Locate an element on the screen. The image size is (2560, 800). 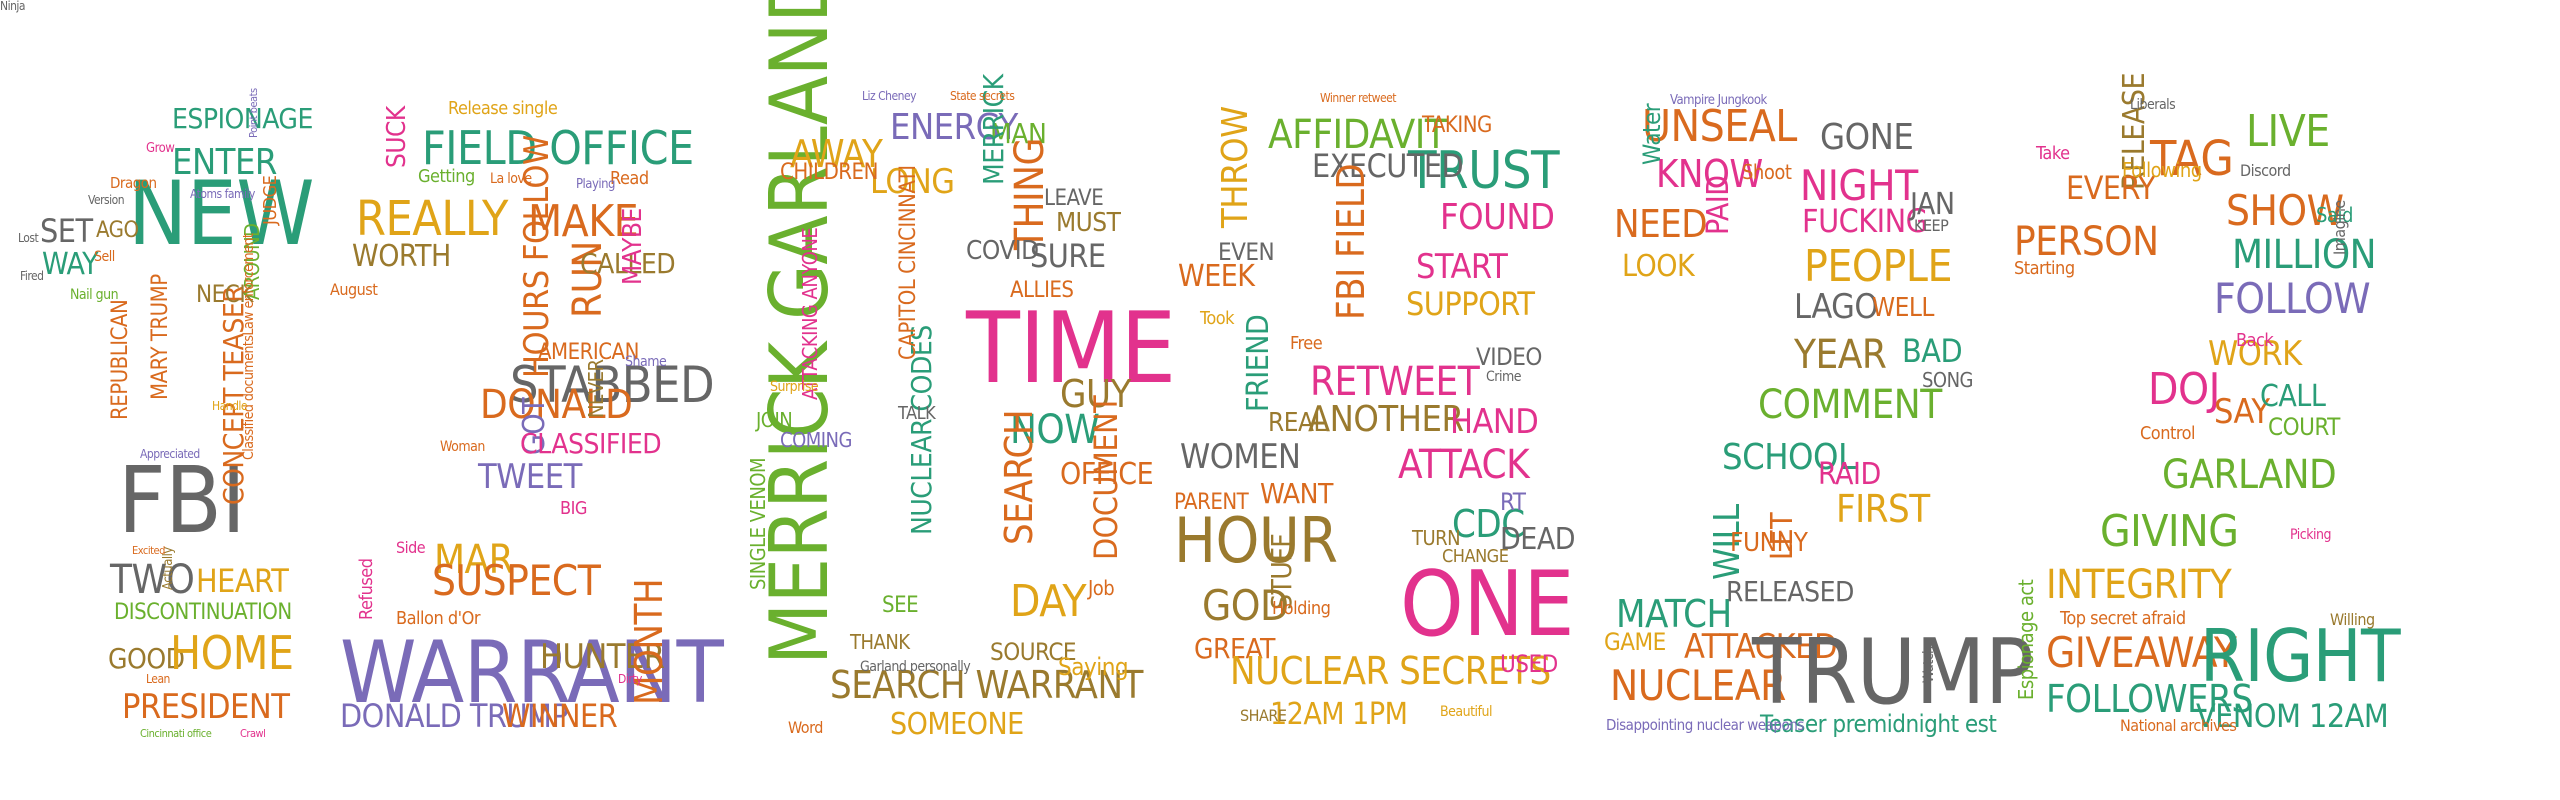
cloud-word: Top secret afraid is located at coordinates (2123, 618).